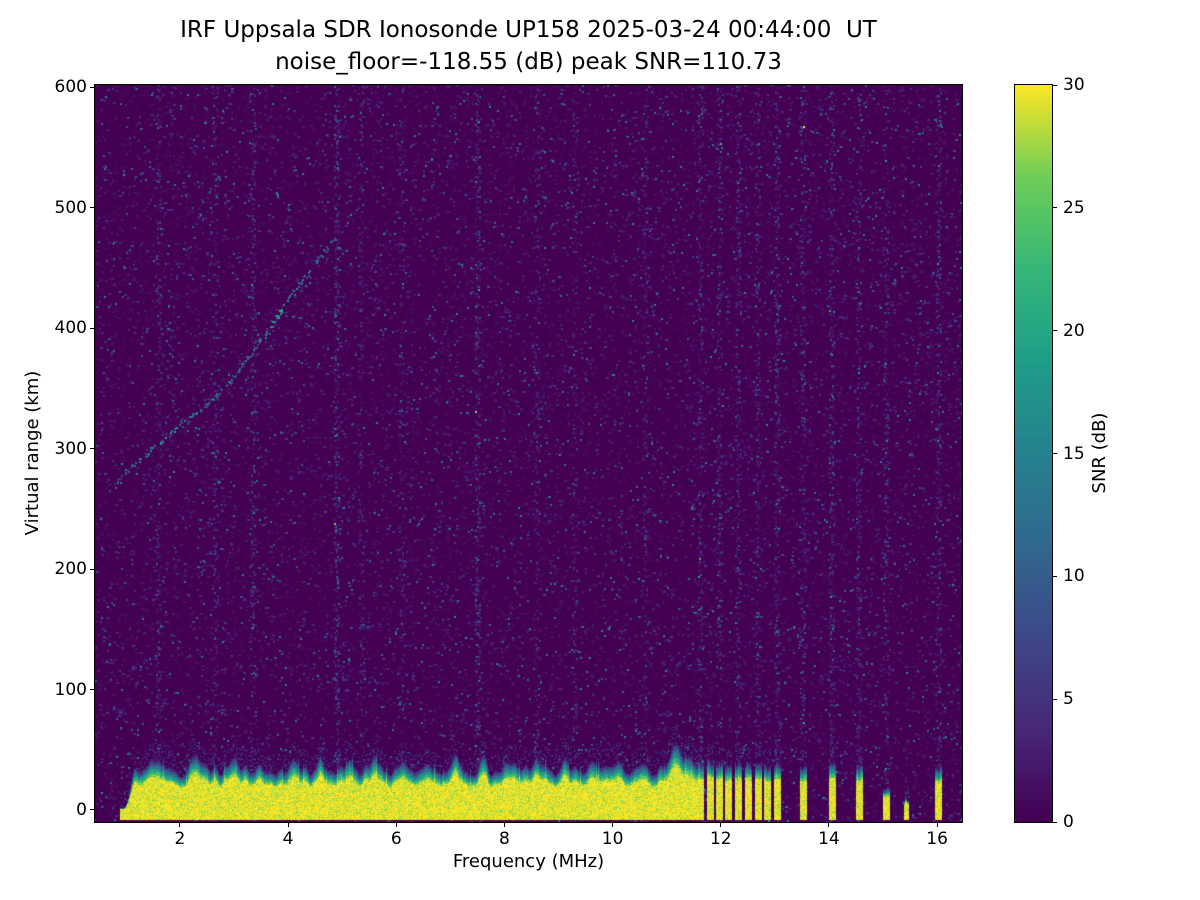 This screenshot has width=1200, height=900. Describe the element at coordinates (937, 839) in the screenshot. I see `x-tick-label: 16` at that location.